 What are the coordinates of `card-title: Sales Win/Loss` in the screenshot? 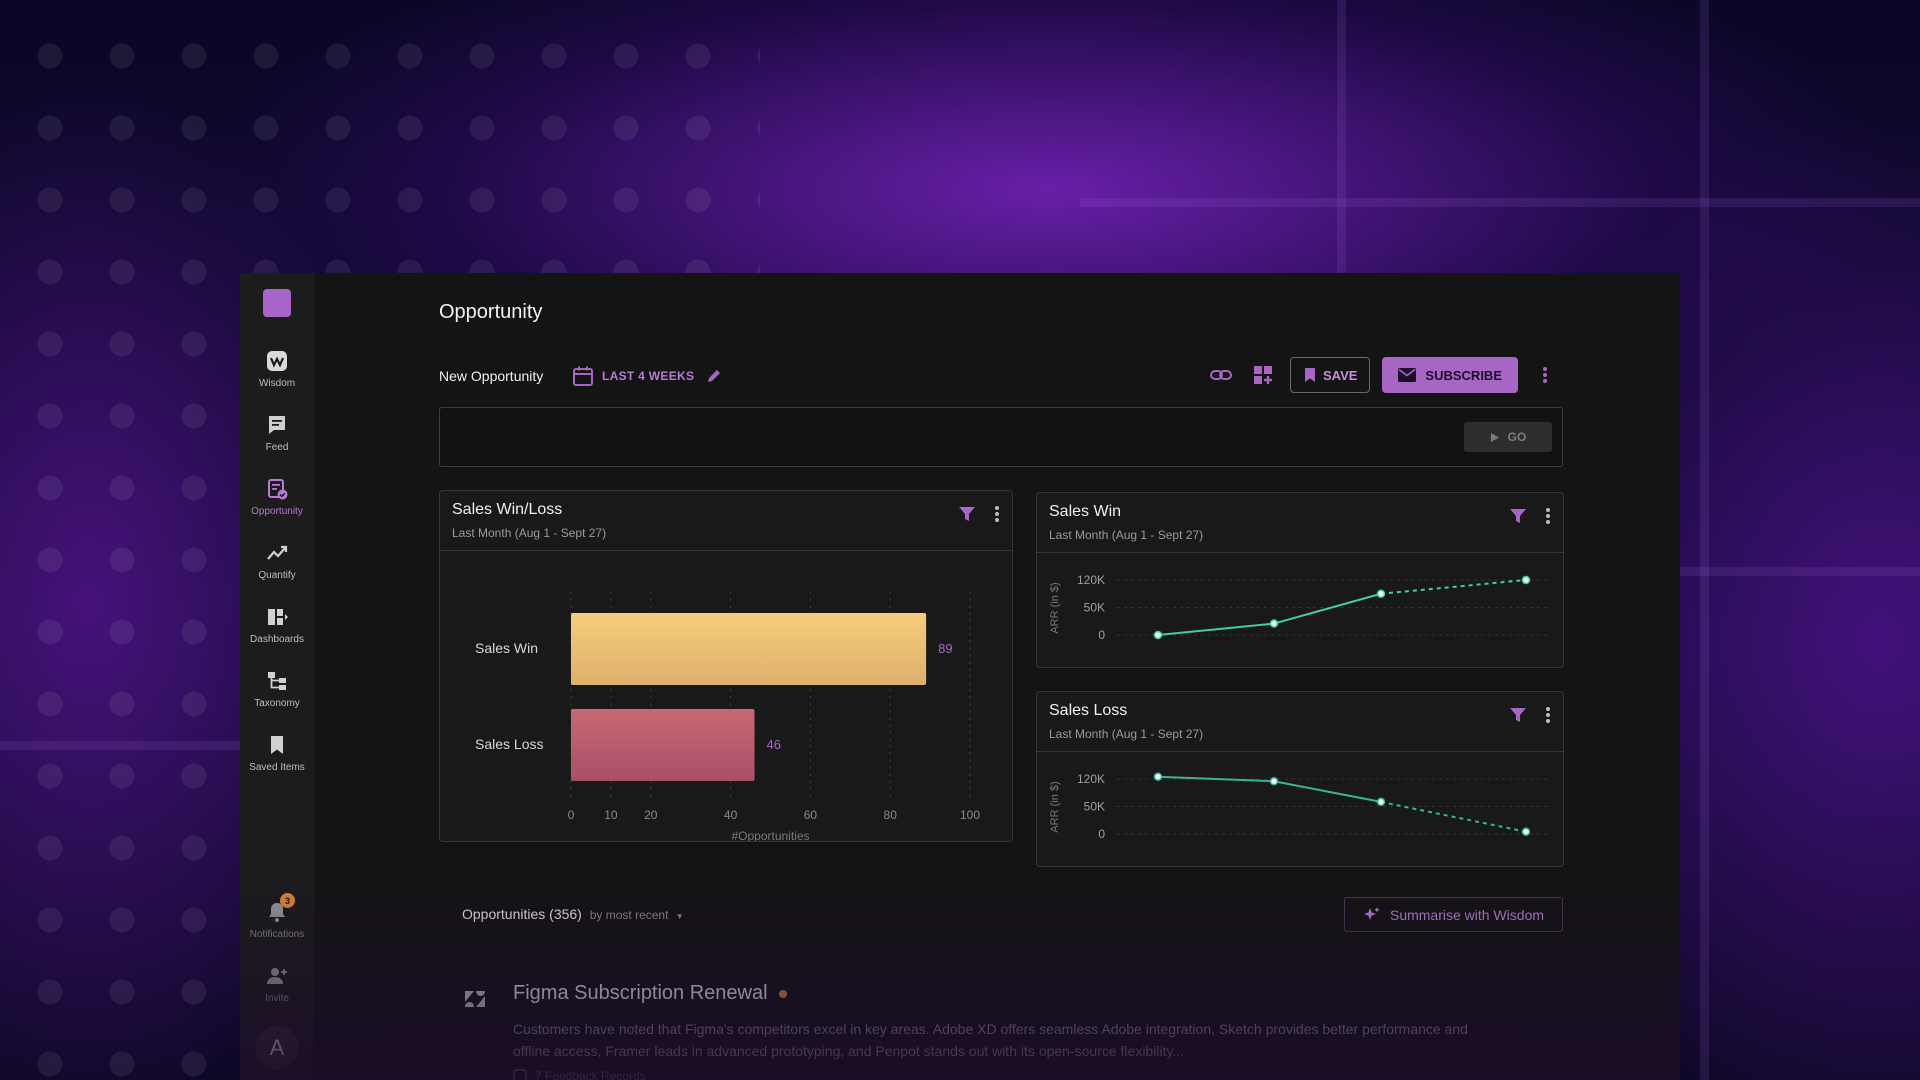 It's located at (507, 509).